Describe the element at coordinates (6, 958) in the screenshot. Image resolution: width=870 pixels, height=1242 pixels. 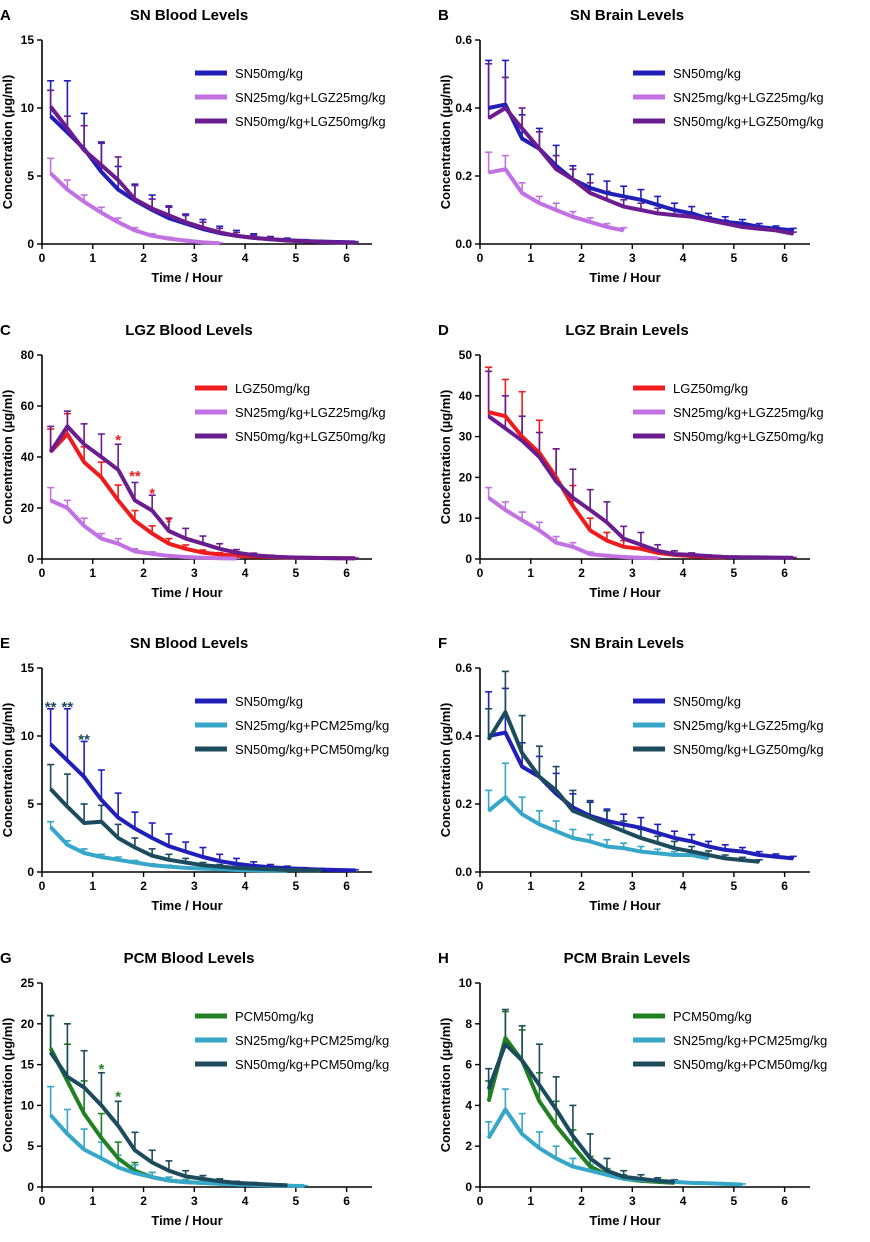
I see `panel-letter: G` at that location.